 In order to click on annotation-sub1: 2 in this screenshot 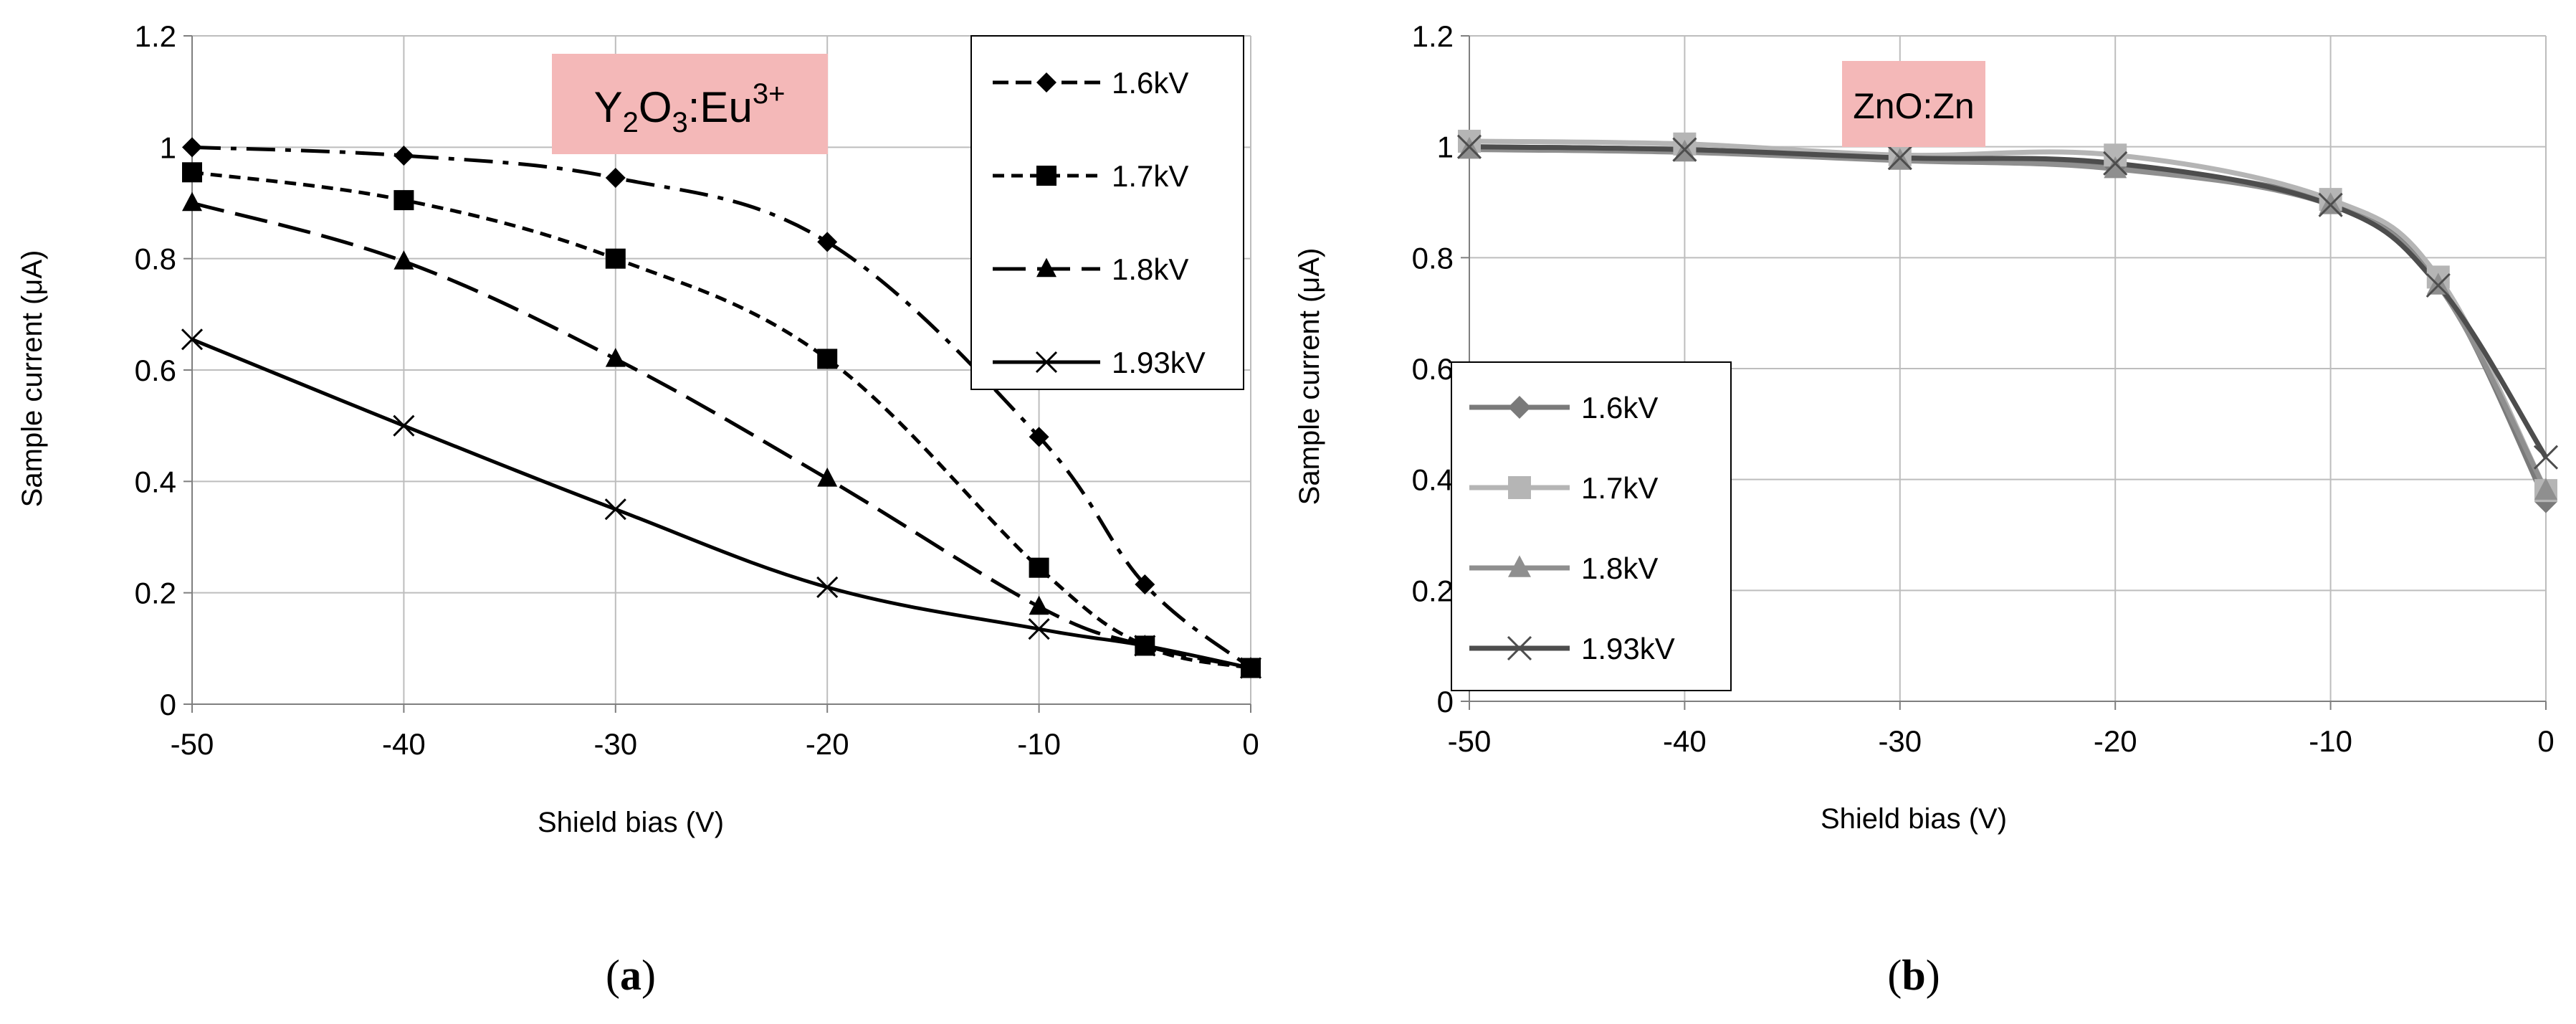, I will do `click(631, 122)`.